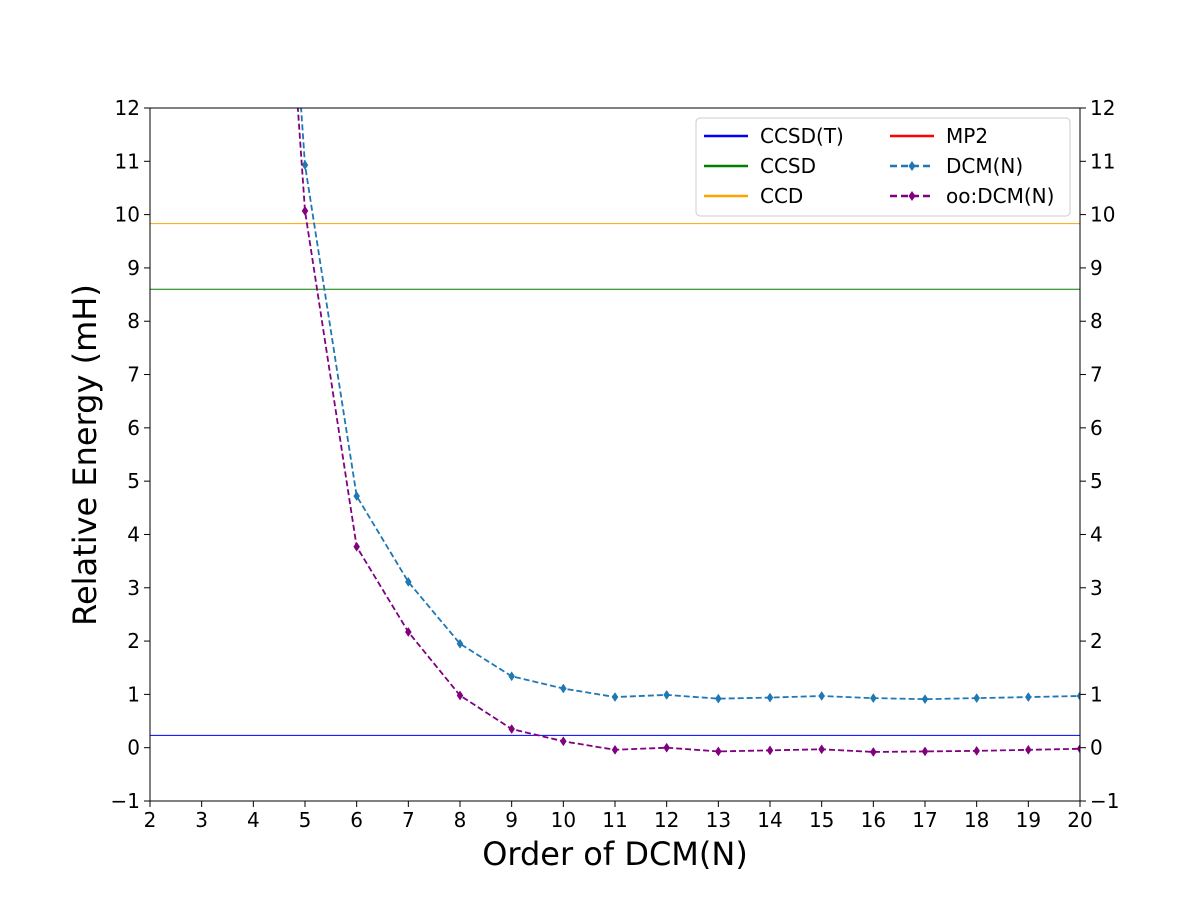  What do you see at coordinates (356, 820) in the screenshot?
I see `x-tick-label: 6` at bounding box center [356, 820].